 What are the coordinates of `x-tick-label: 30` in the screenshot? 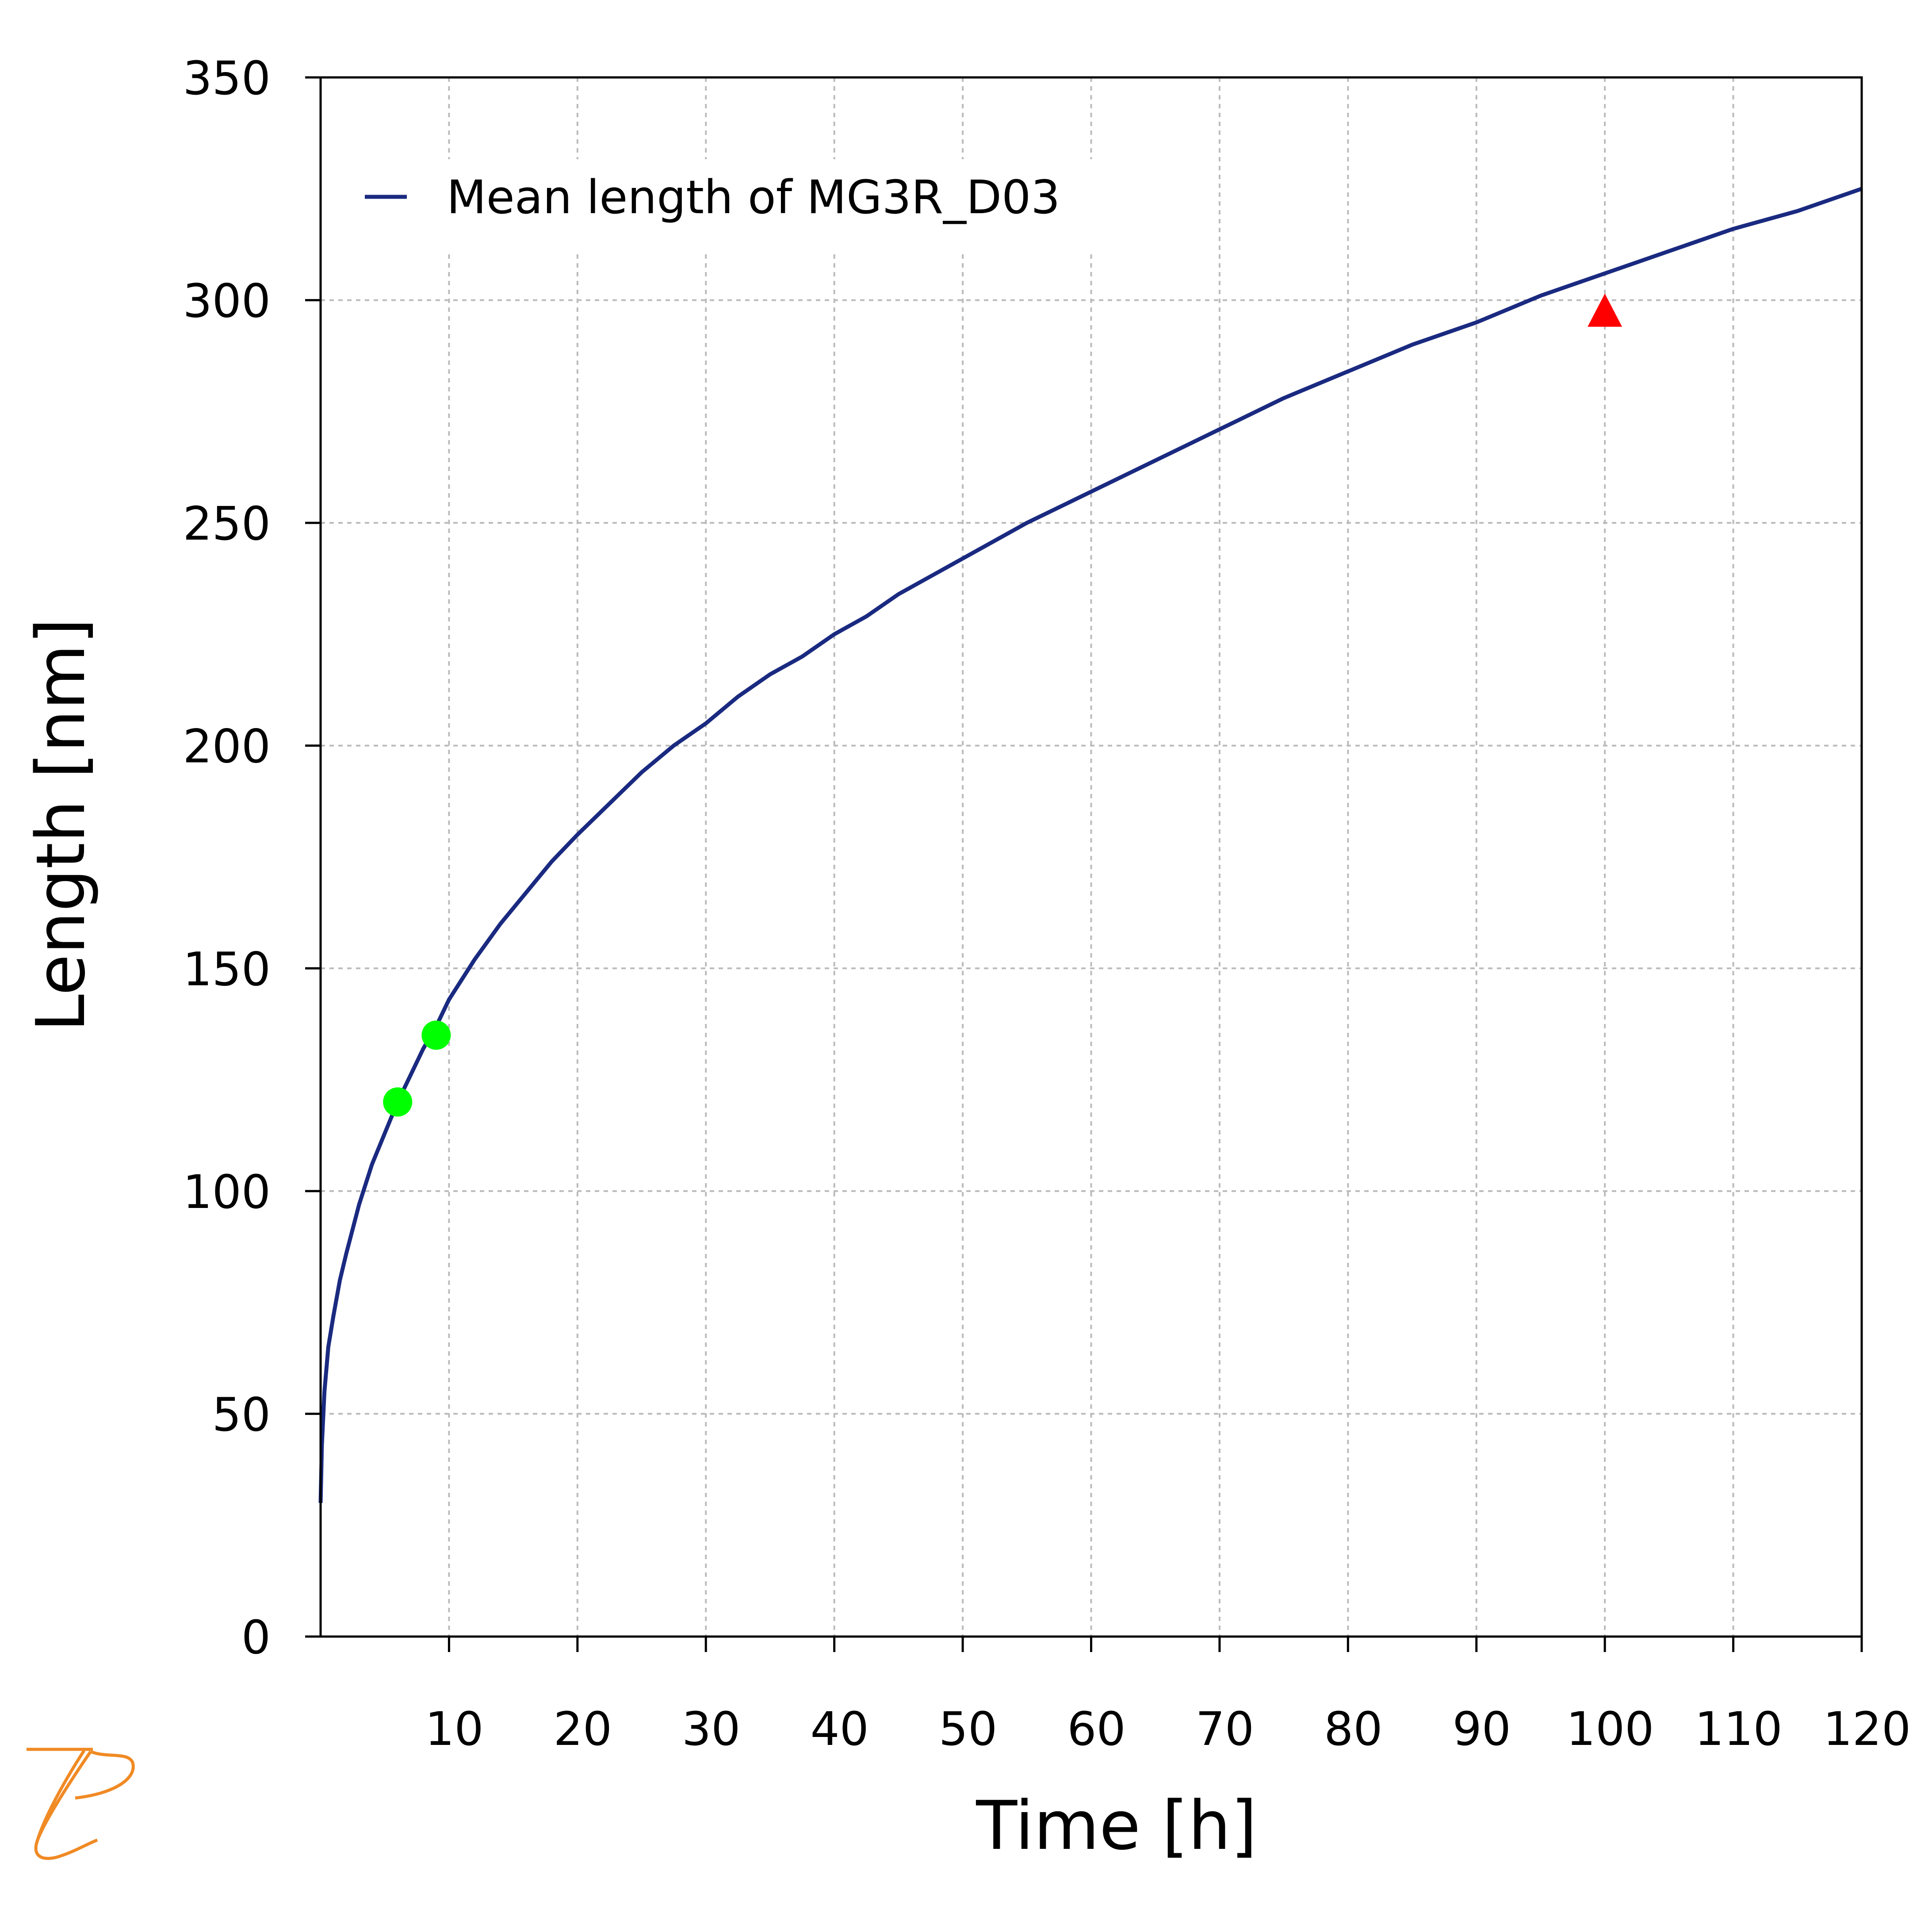 It's located at (711, 1729).